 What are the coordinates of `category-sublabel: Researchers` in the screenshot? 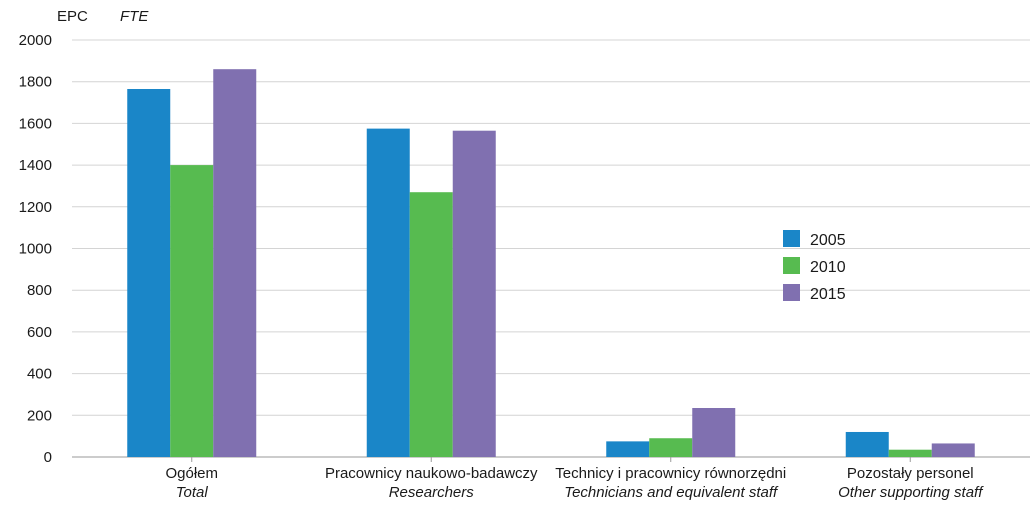 It's located at (432, 492).